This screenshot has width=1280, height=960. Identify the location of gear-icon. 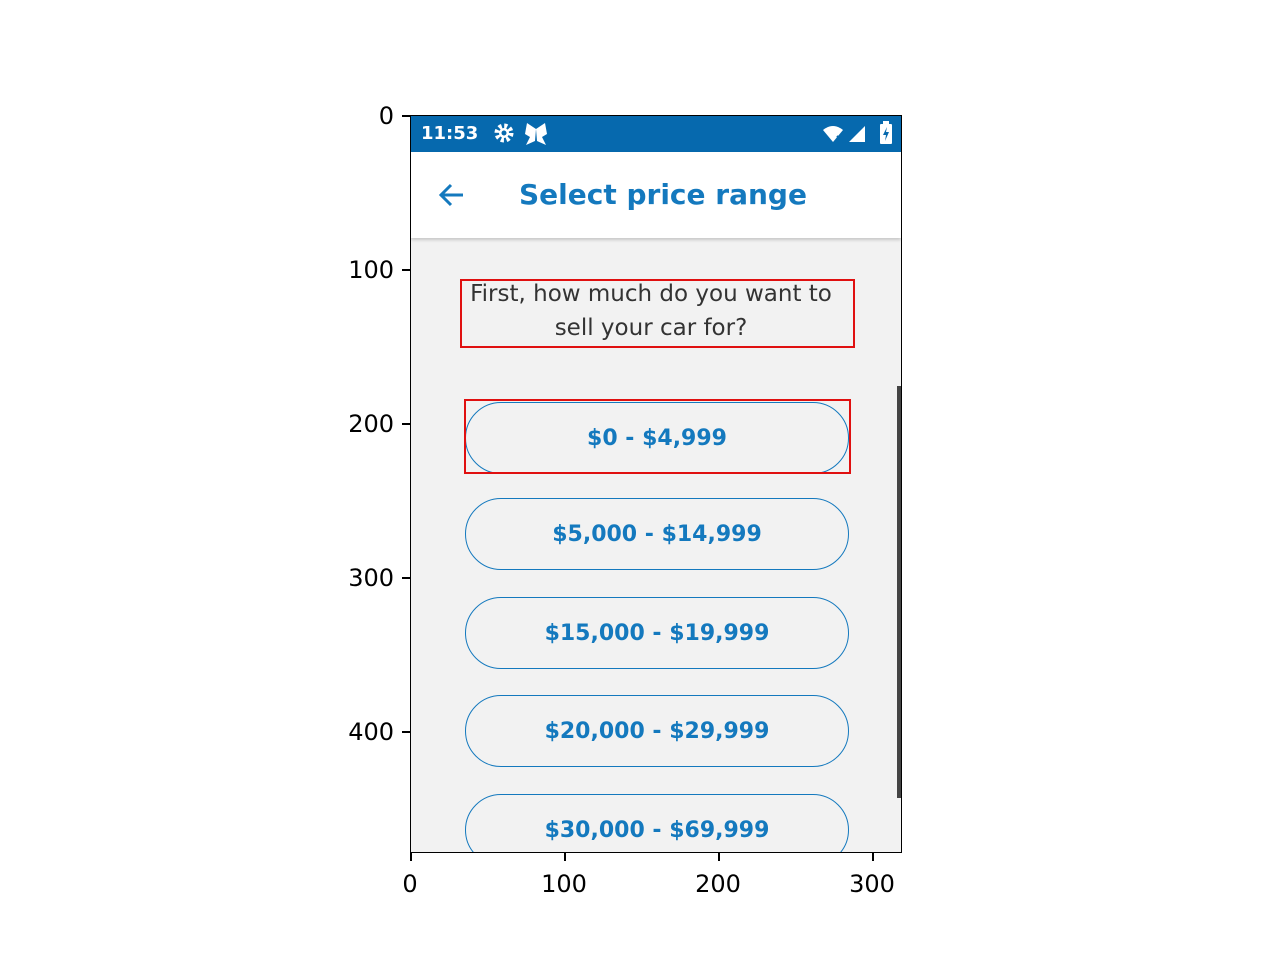
(504, 135).